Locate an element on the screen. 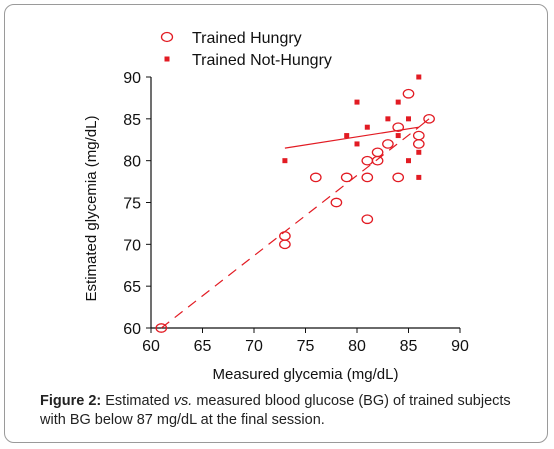 The image size is (554, 449). y-tick-label: 70 is located at coordinates (132, 245).